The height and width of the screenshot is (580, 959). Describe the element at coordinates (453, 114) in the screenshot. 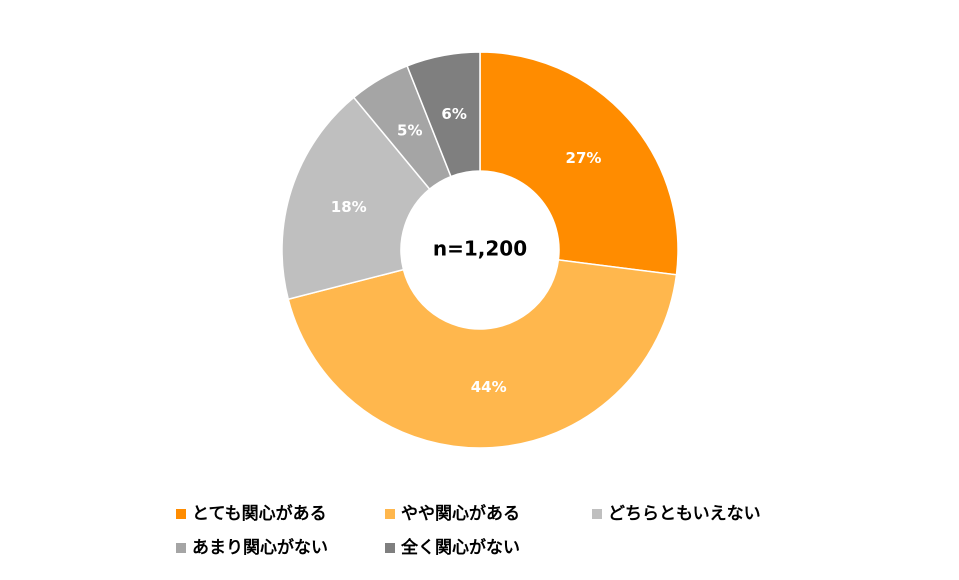

I see `data-label: 6%` at that location.